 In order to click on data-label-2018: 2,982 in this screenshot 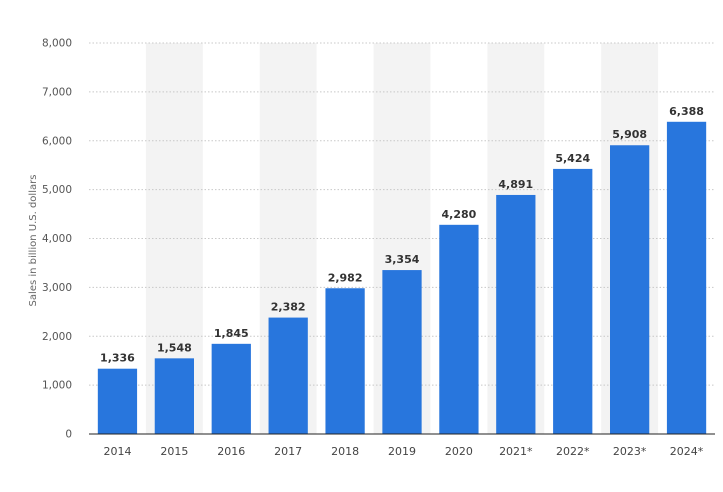, I will do `click(345, 277)`.